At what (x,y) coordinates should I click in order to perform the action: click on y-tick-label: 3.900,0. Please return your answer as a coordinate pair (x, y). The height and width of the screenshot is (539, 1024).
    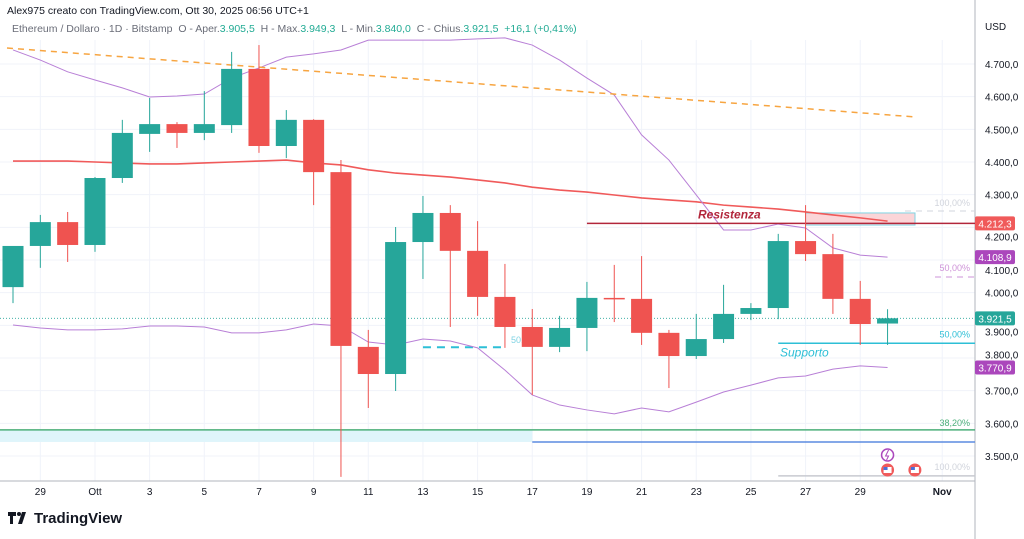
    Looking at the image, I should click on (1002, 332).